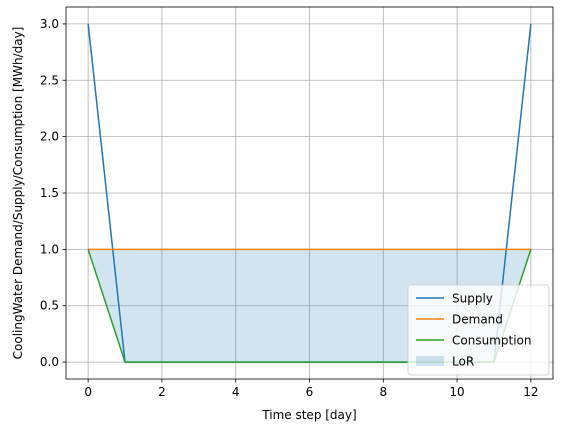  I want to click on y-tick-label: 1.5, so click(49, 193).